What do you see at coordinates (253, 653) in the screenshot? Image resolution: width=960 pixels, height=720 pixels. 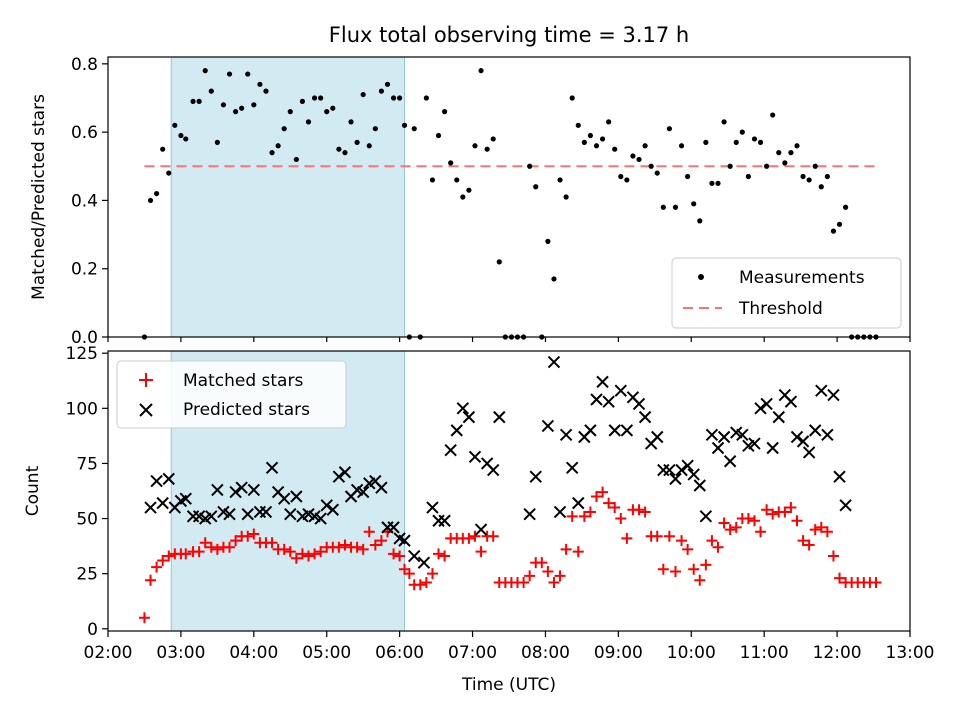 I see `x-tick-label: 04:00` at bounding box center [253, 653].